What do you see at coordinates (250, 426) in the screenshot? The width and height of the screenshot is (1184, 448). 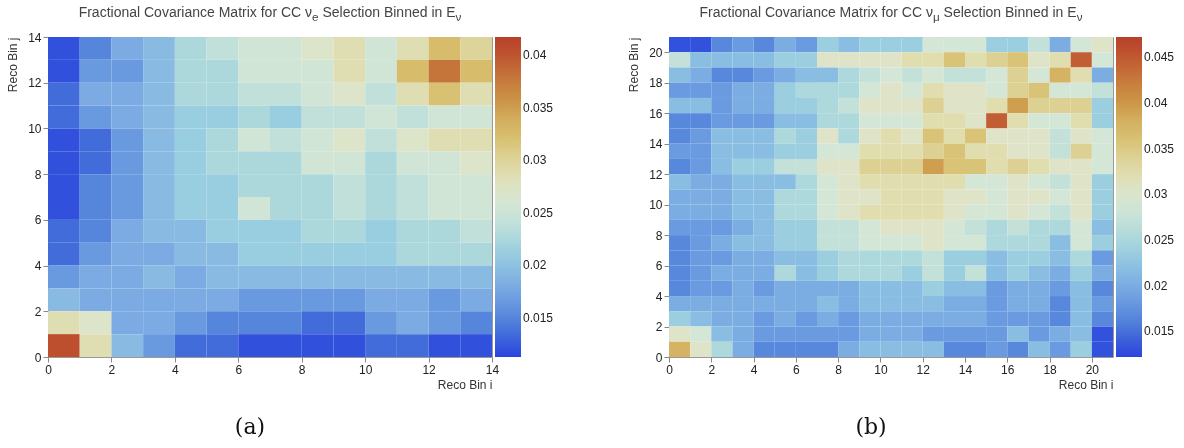 I see `text: (a)` at bounding box center [250, 426].